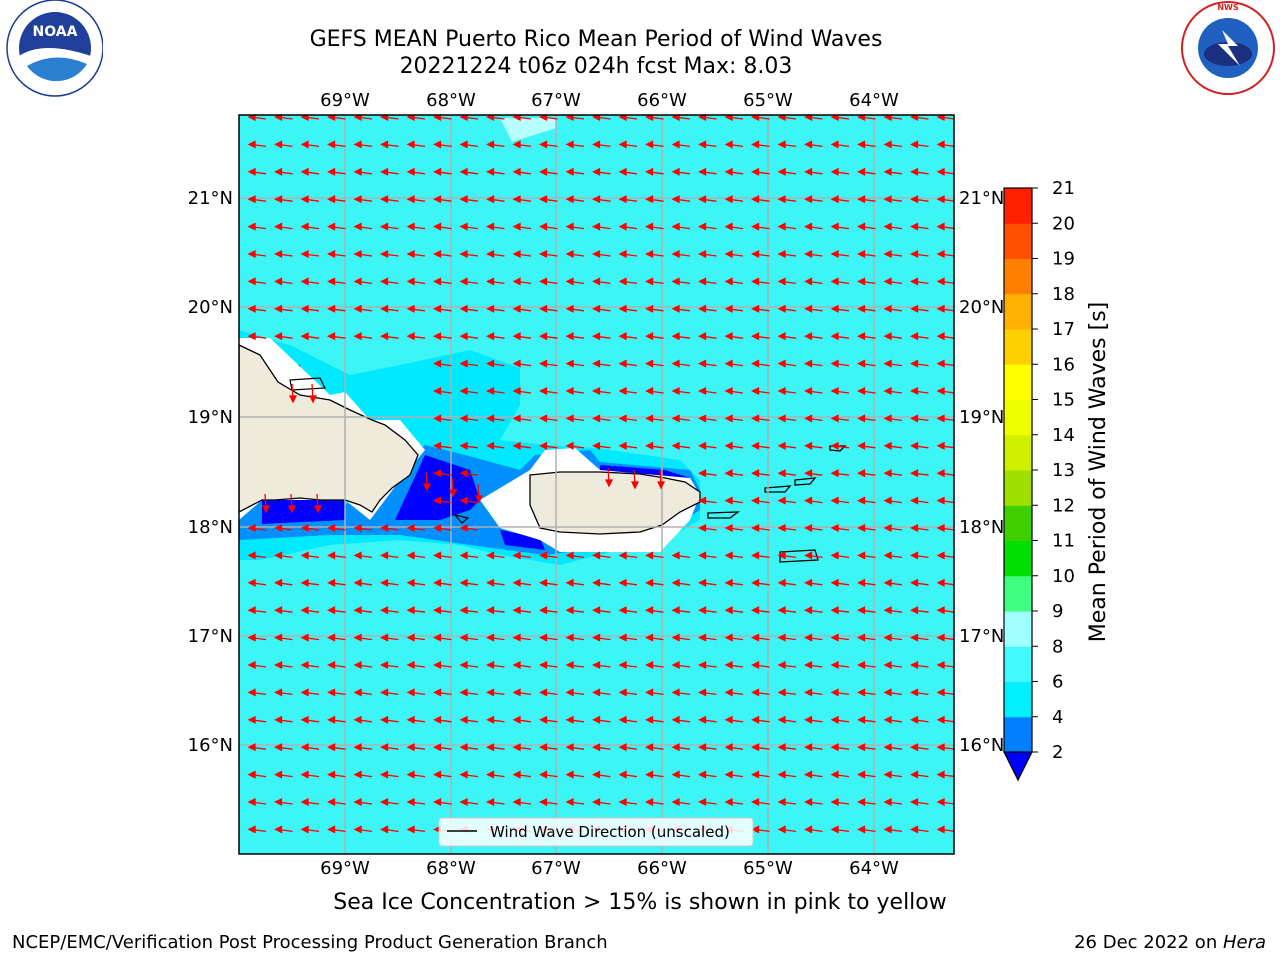  I want to click on colorbar-label: Mean Period of Wind Waves [s], so click(1098, 472).